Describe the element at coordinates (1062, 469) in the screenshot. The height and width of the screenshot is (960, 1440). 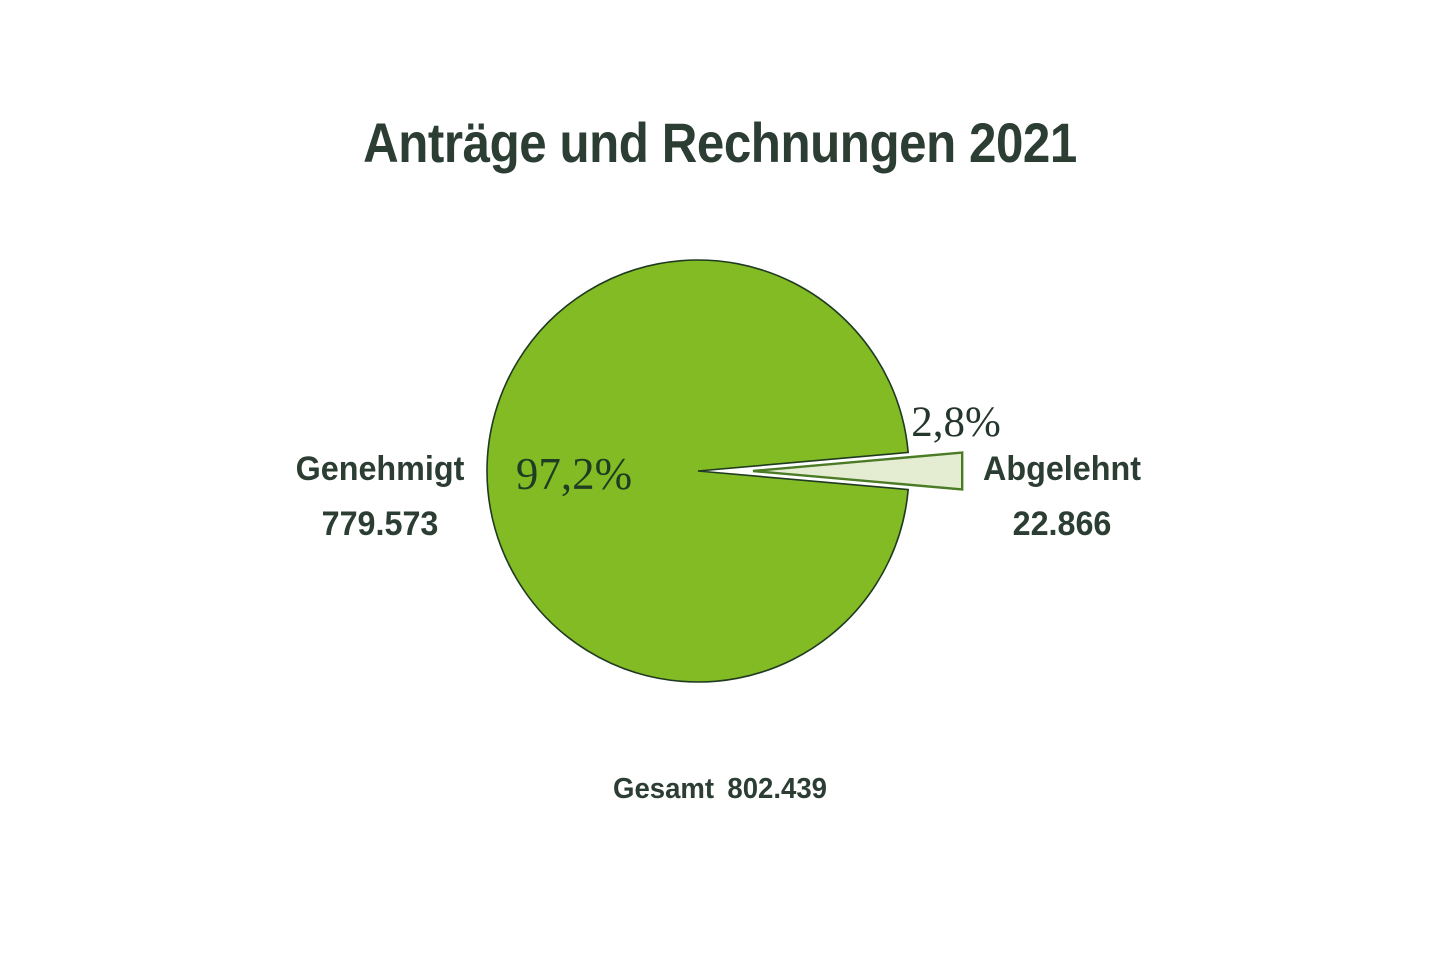
I see `slice-label-abgelehnt: Abgelehnt` at that location.